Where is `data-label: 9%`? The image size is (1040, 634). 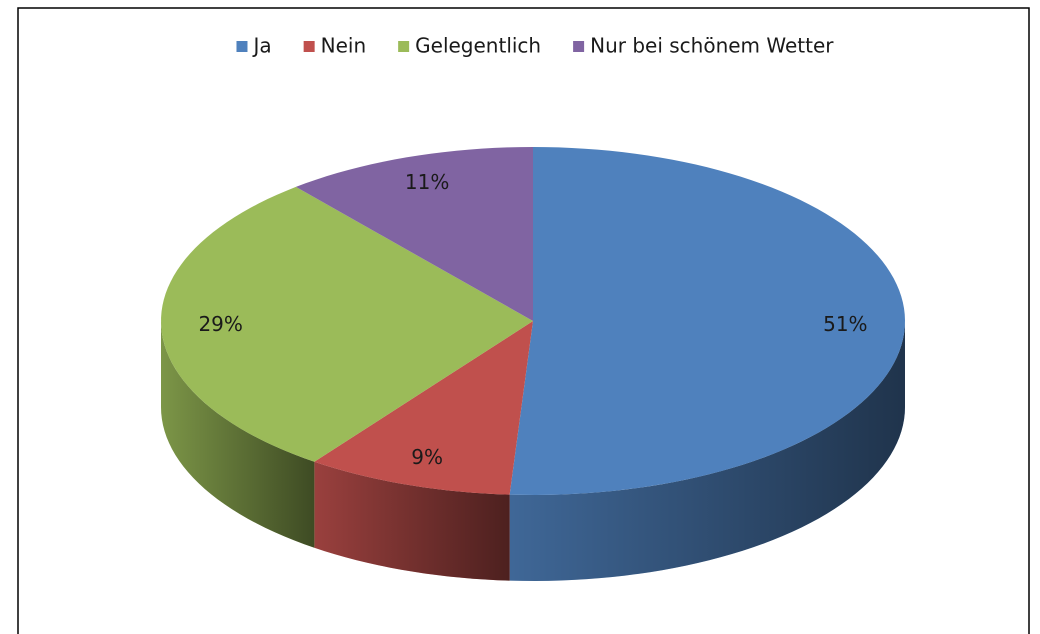
data-label: 9% is located at coordinates (427, 457).